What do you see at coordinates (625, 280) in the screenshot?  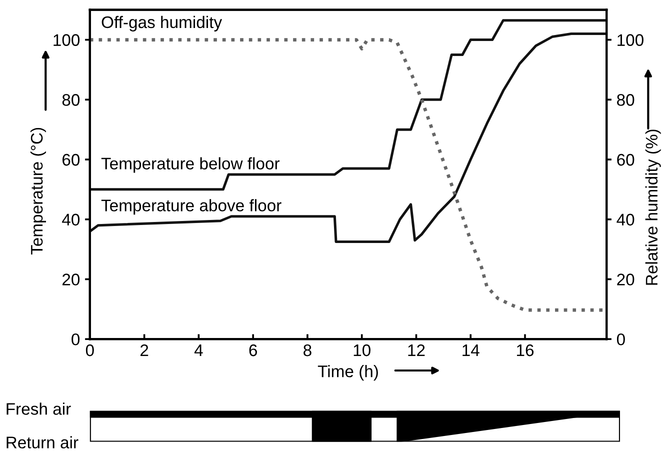 I see `y2-tick-label: 20` at bounding box center [625, 280].